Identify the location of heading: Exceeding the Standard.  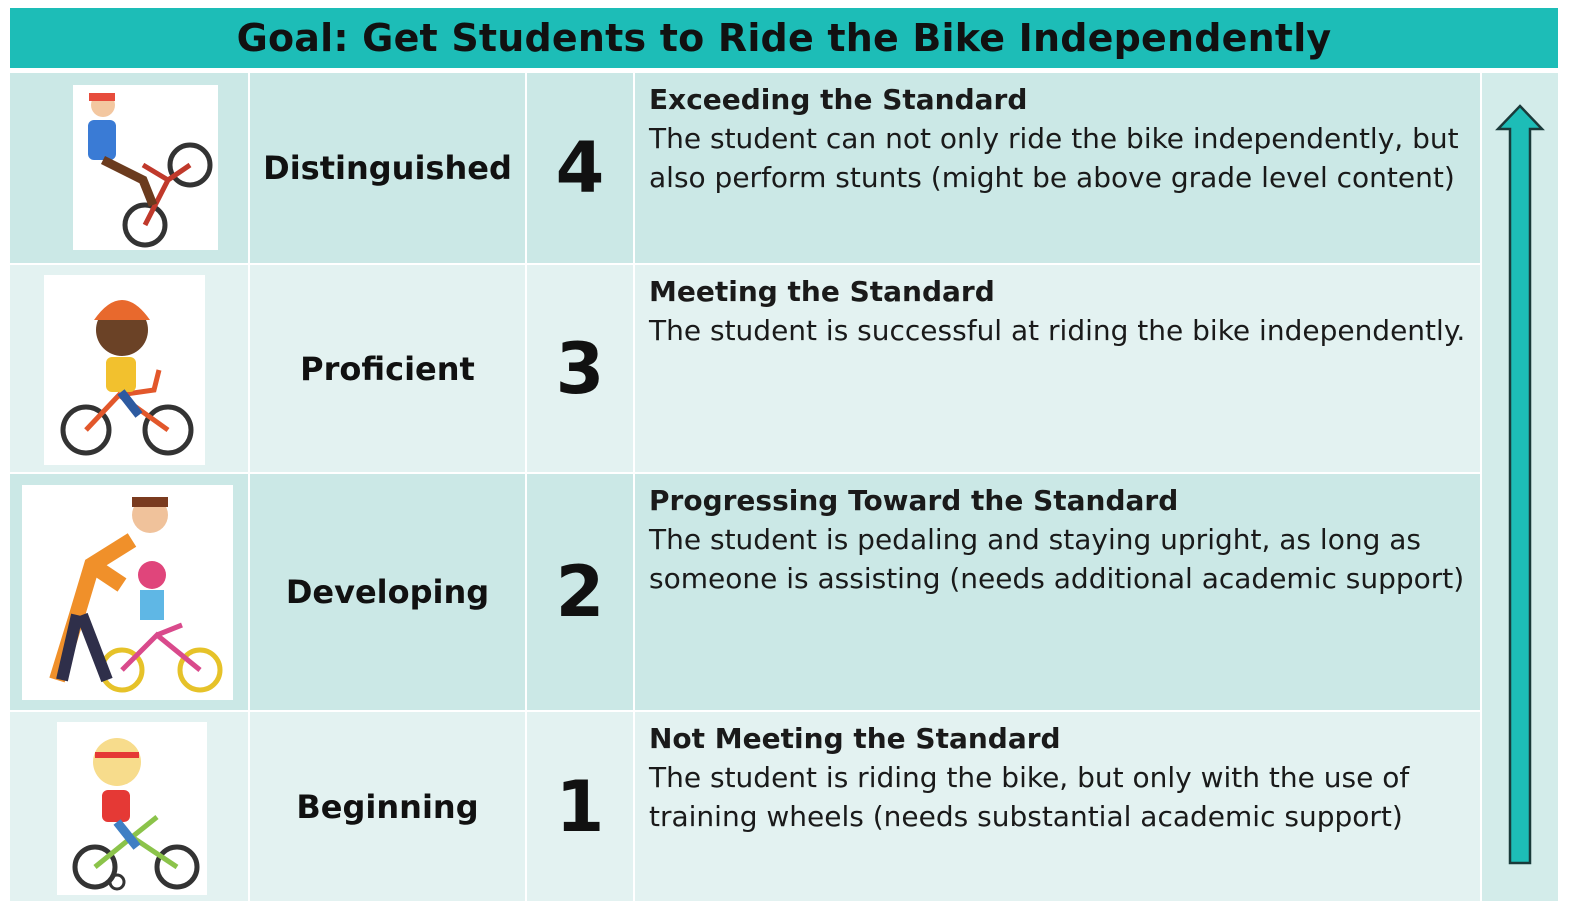
(838, 99).